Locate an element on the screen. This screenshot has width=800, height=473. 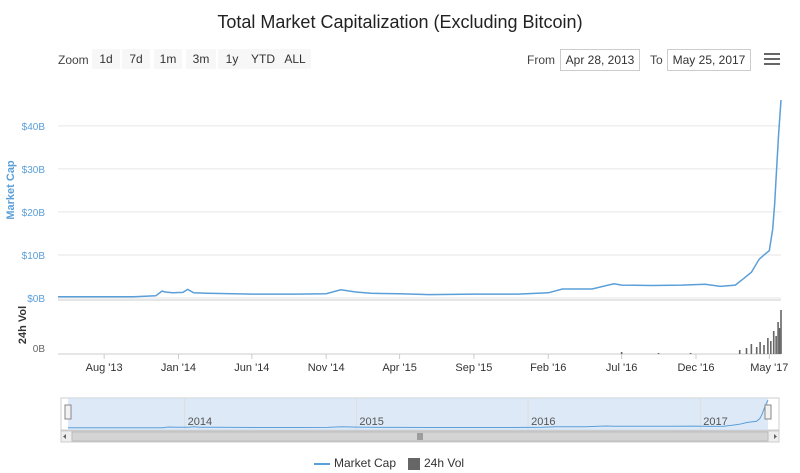
y-tick-volume: 0B is located at coordinates (39, 349).